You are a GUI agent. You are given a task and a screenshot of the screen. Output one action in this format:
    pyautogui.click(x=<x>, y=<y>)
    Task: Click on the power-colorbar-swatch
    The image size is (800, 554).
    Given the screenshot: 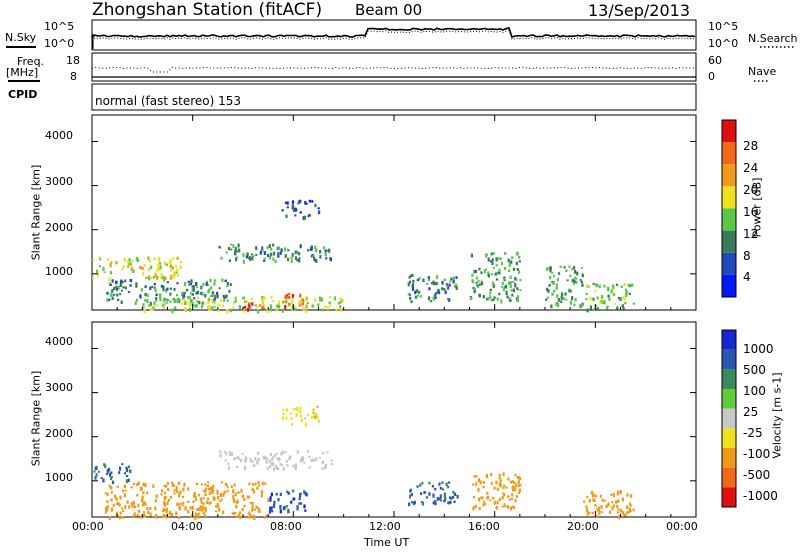 What is the action you would take?
    pyautogui.click(x=729, y=219)
    